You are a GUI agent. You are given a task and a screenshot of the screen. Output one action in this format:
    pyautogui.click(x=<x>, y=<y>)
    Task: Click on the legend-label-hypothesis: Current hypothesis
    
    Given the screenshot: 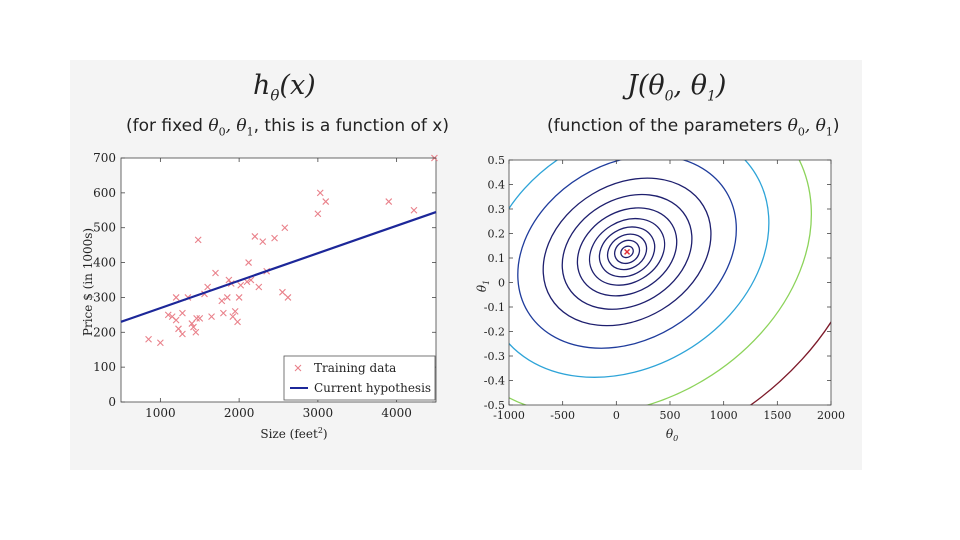 What is the action you would take?
    pyautogui.click(x=372, y=388)
    